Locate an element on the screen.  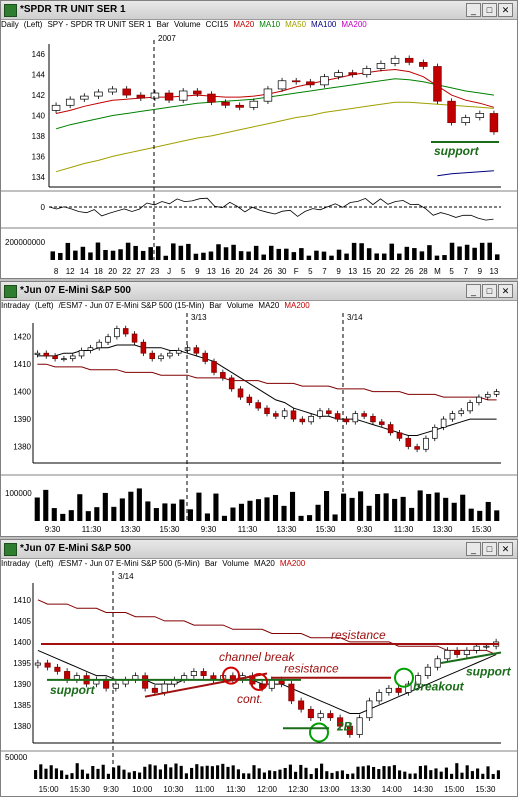
channel-break-annotation: channel break is located at coordinates (257, 657).